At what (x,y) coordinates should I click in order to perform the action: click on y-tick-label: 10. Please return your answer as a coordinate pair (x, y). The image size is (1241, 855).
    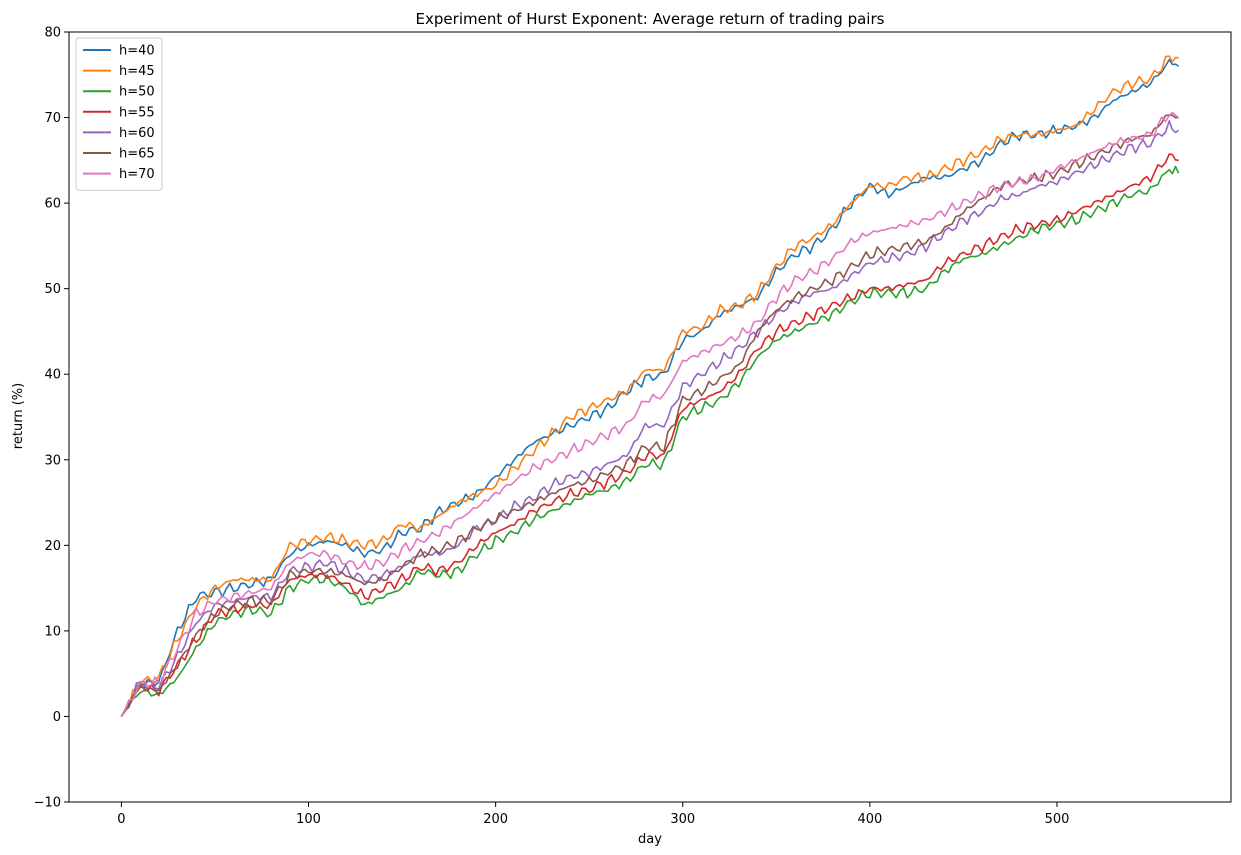
    Looking at the image, I should click on (52, 631).